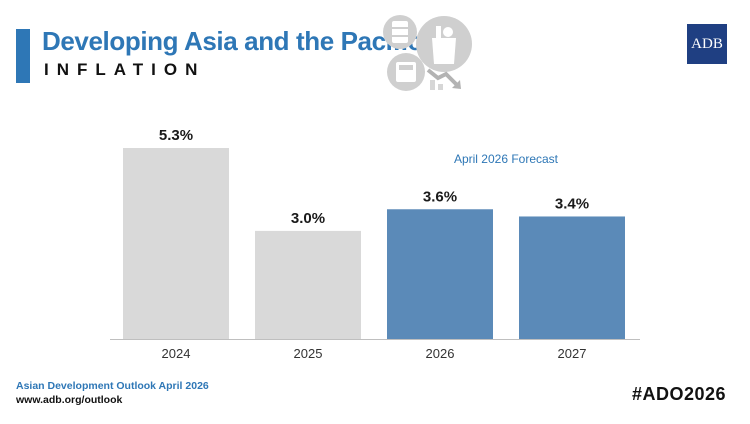 The image size is (750, 424). I want to click on bar-value-label-2027: 3.4%, so click(572, 203).